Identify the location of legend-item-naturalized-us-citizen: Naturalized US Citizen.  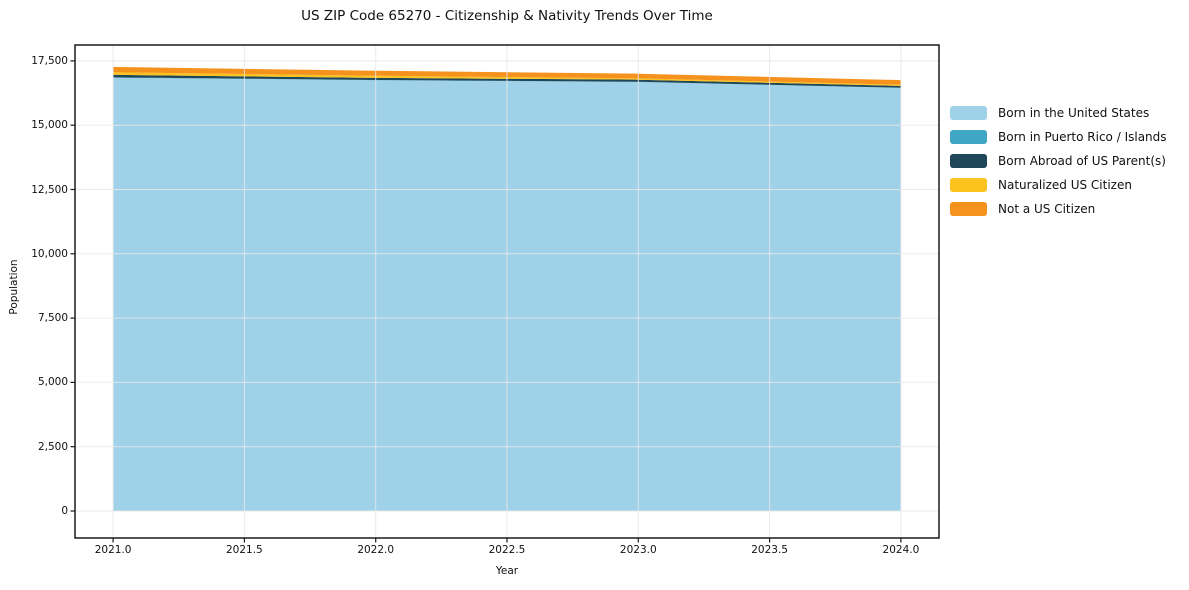
(1058, 185).